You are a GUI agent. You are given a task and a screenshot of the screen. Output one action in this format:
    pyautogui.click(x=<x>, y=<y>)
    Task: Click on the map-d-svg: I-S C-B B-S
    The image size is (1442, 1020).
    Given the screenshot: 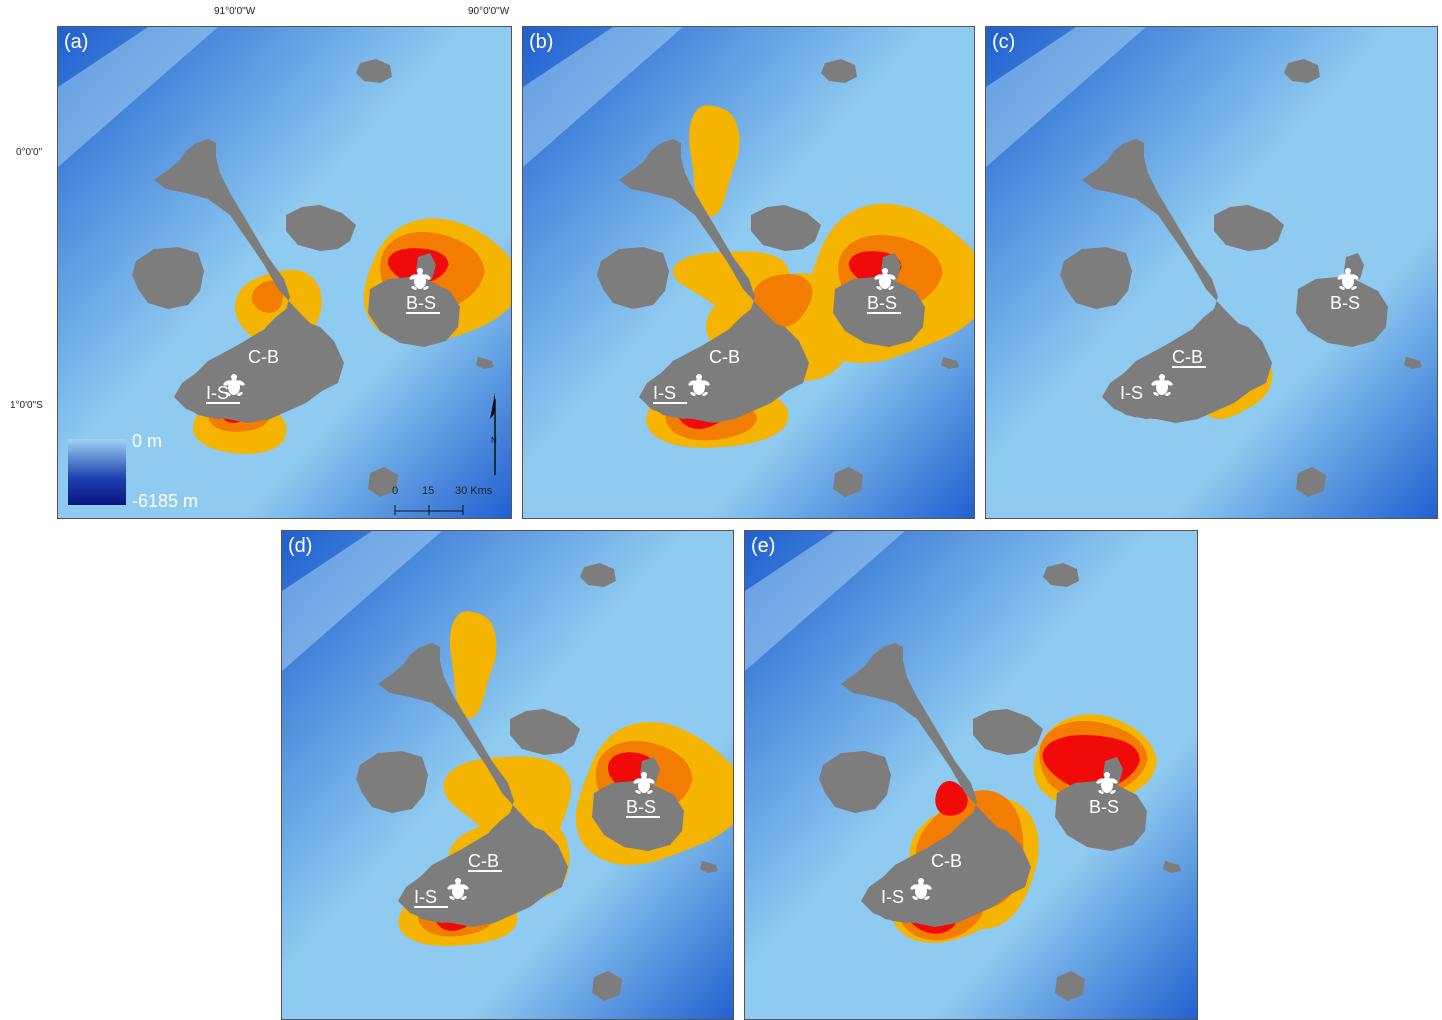 What is the action you would take?
    pyautogui.click(x=507, y=775)
    